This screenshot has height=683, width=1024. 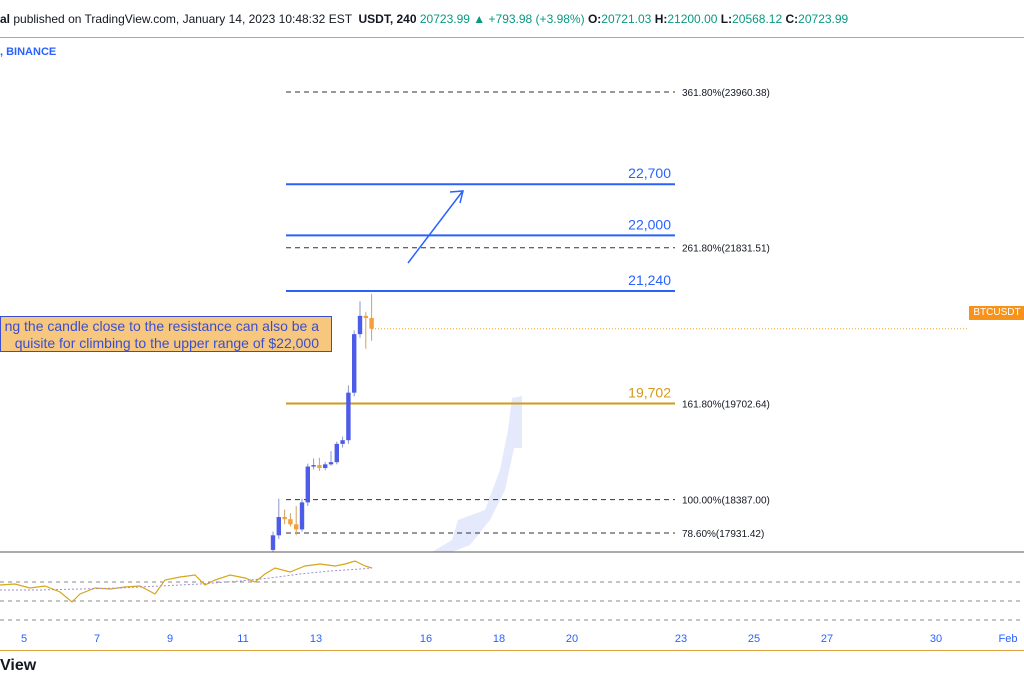 I want to click on arrow-shaft, so click(x=435, y=227).